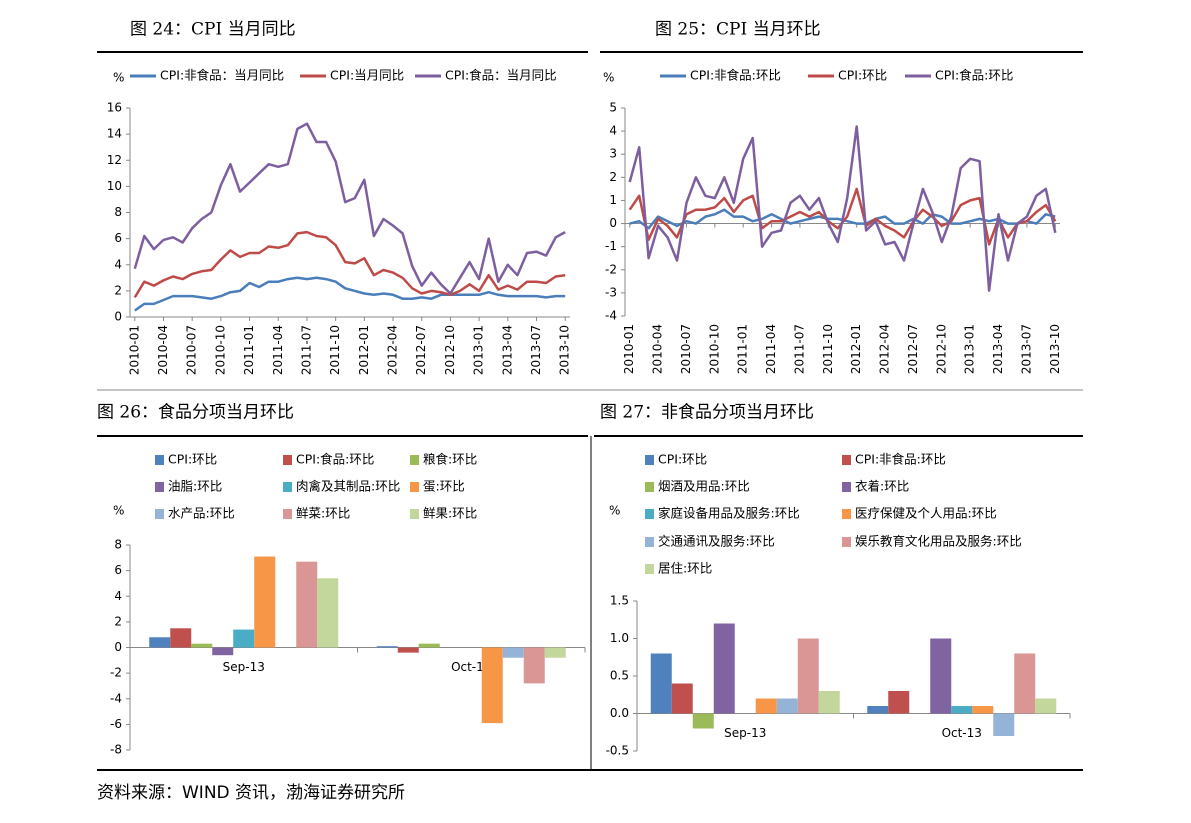  What do you see at coordinates (222, 75) in the screenshot?
I see `legend-label: CPI:非食品：当月同比` at bounding box center [222, 75].